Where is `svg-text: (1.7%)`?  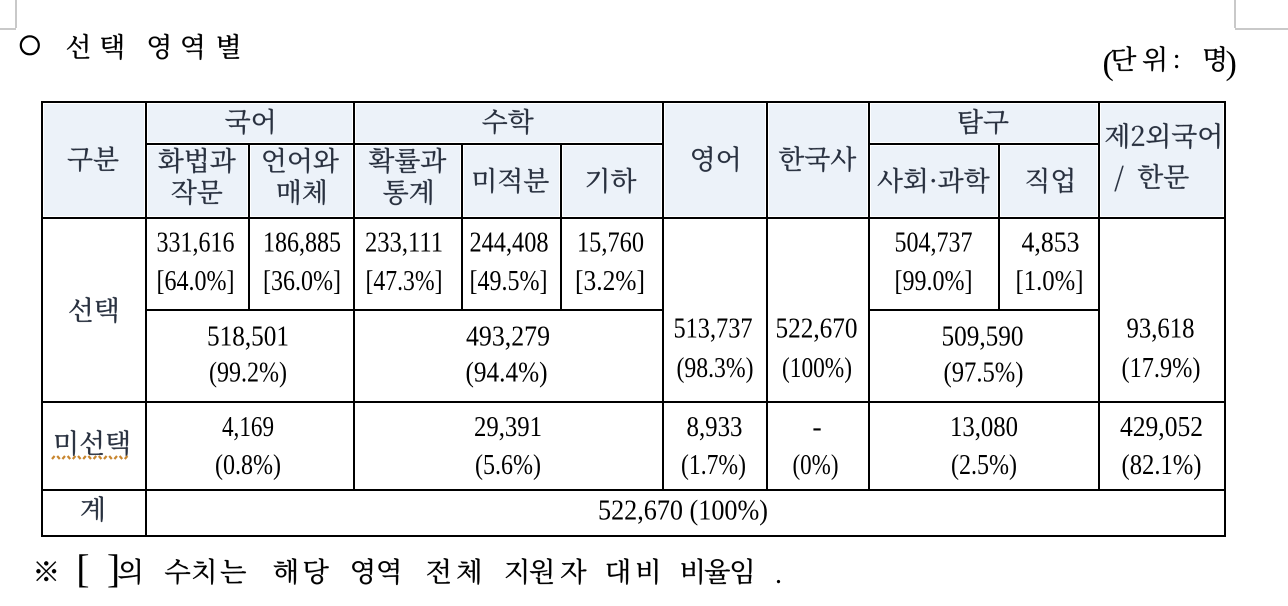 svg-text: (1.7%) is located at coordinates (713, 465).